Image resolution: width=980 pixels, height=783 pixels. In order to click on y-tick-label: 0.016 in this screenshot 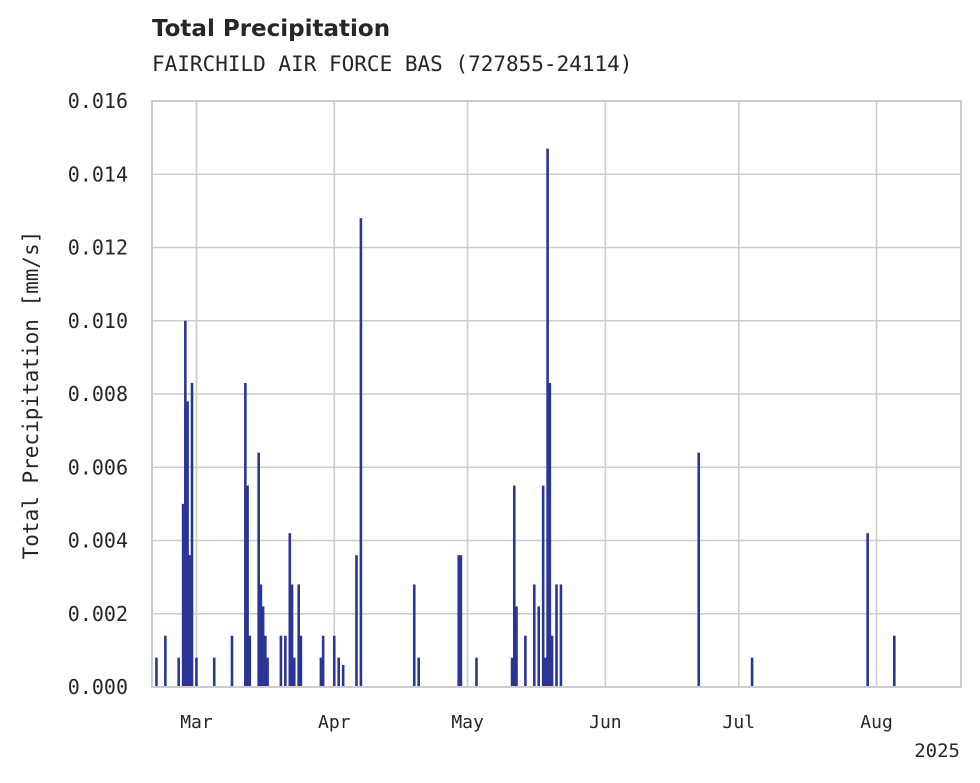, I will do `click(98, 101)`.